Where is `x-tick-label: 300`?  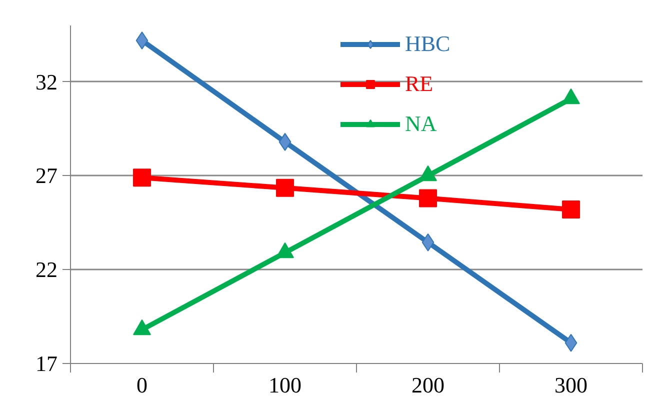 x-tick-label: 300 is located at coordinates (571, 385).